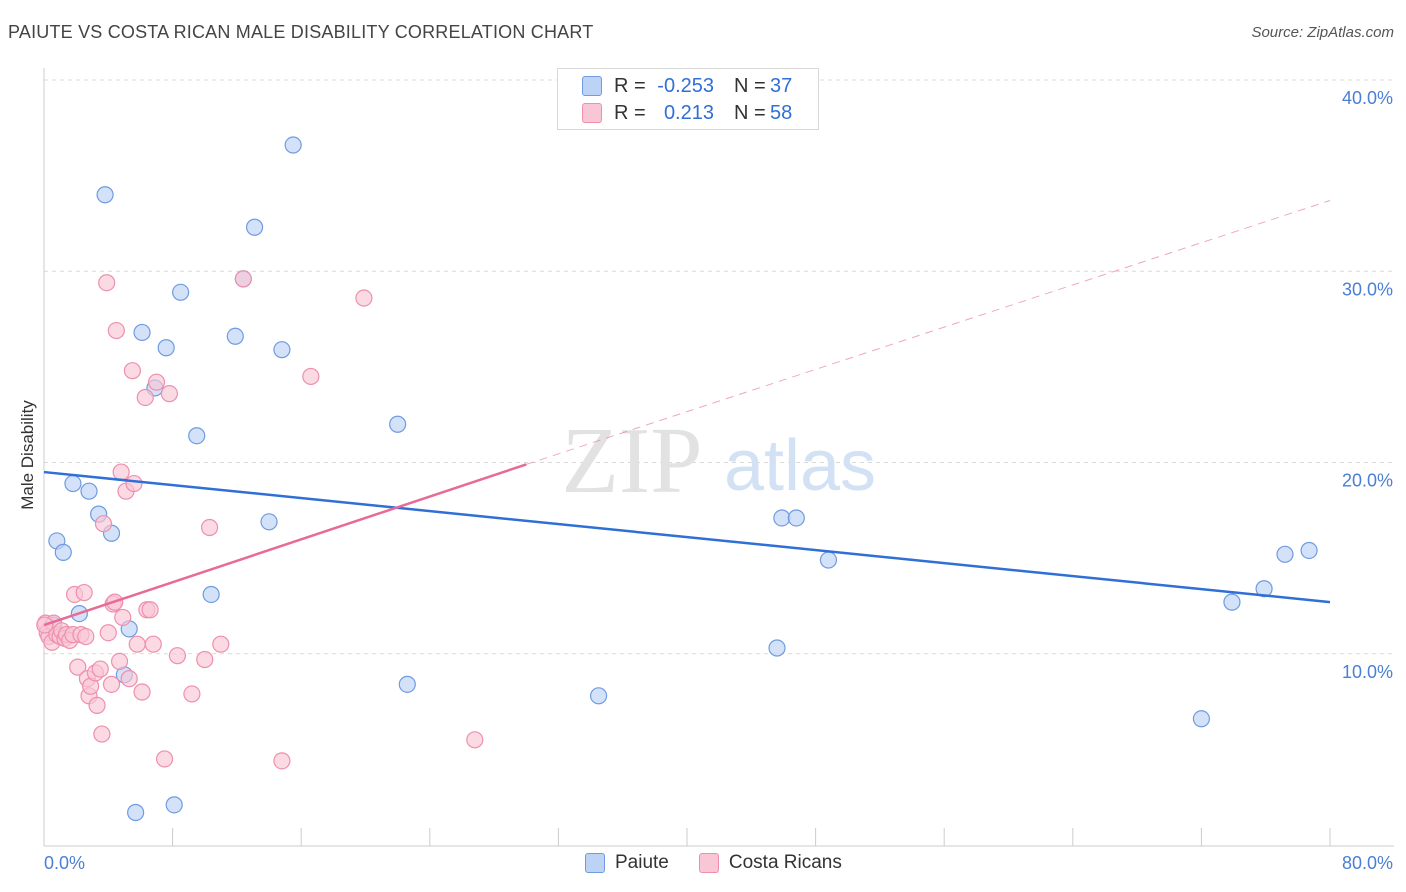  What do you see at coordinates (1367, 98) in the screenshot?
I see `y-tick-label: 40.0%` at bounding box center [1367, 98].